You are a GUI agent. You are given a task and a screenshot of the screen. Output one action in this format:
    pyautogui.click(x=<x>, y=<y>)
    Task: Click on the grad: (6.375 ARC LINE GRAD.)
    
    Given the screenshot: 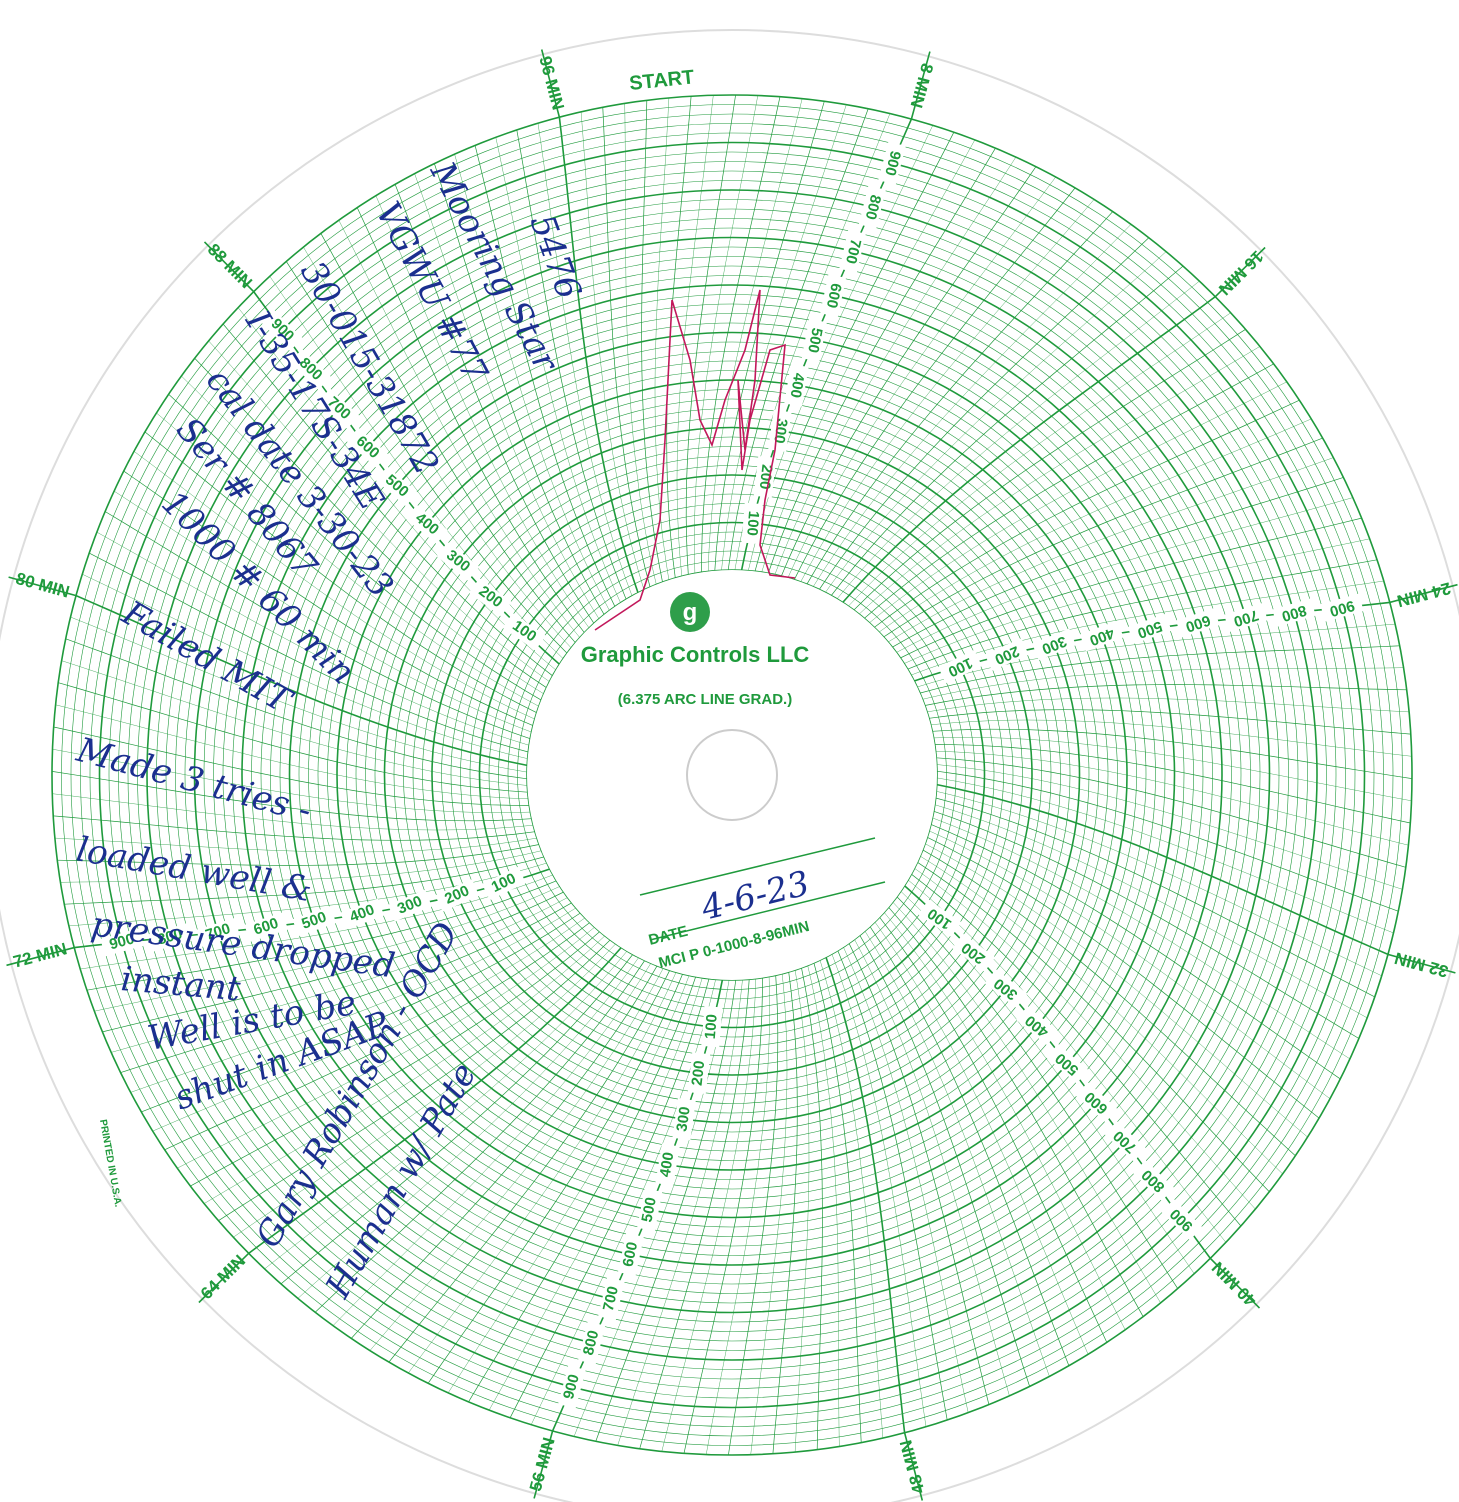 What is the action you would take?
    pyautogui.click(x=705, y=699)
    